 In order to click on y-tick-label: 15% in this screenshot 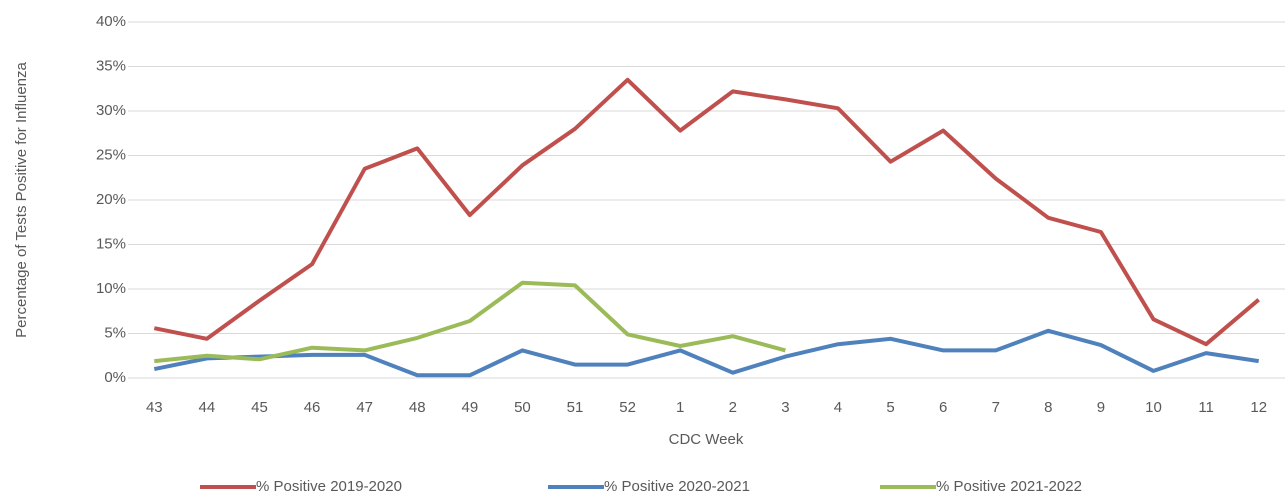, I will do `click(111, 243)`.